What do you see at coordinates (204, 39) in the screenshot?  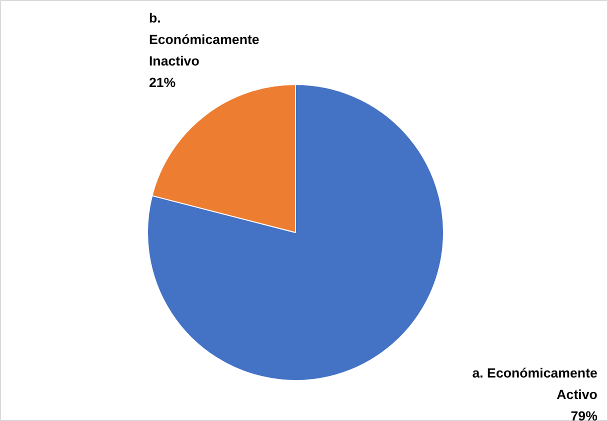 I see `slice-label: b. Económicamente Inactivo` at bounding box center [204, 39].